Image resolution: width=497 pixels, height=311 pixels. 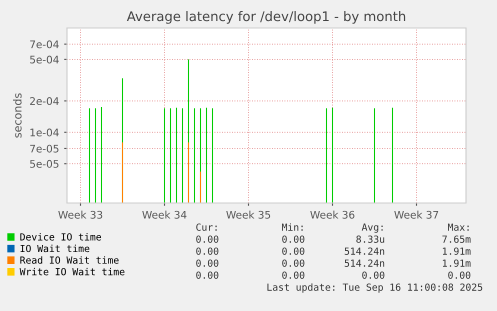 I want to click on text: Max:, so click(x=458, y=227).